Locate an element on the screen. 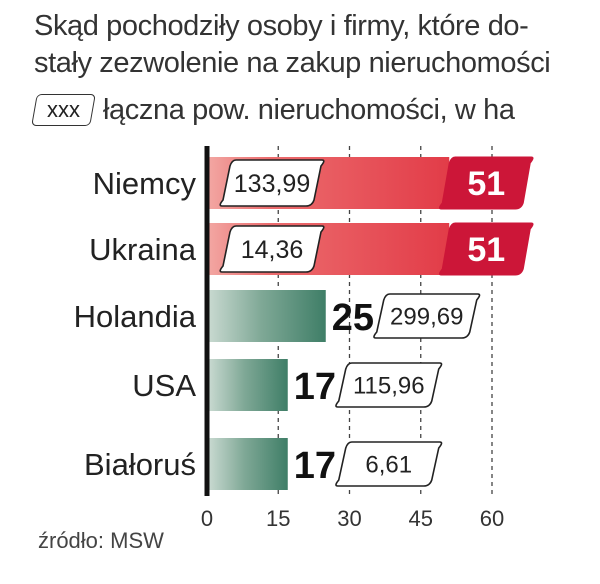 Image resolution: width=600 pixels, height=584 pixels. legend: xxx łączna pow. nieruchomości, w ha is located at coordinates (273, 110).